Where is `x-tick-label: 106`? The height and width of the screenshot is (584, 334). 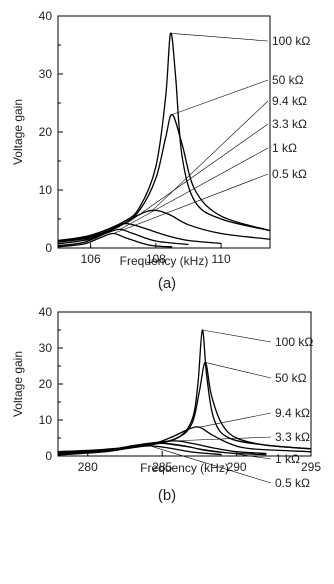 x-tick-label: 106 is located at coordinates (91, 259).